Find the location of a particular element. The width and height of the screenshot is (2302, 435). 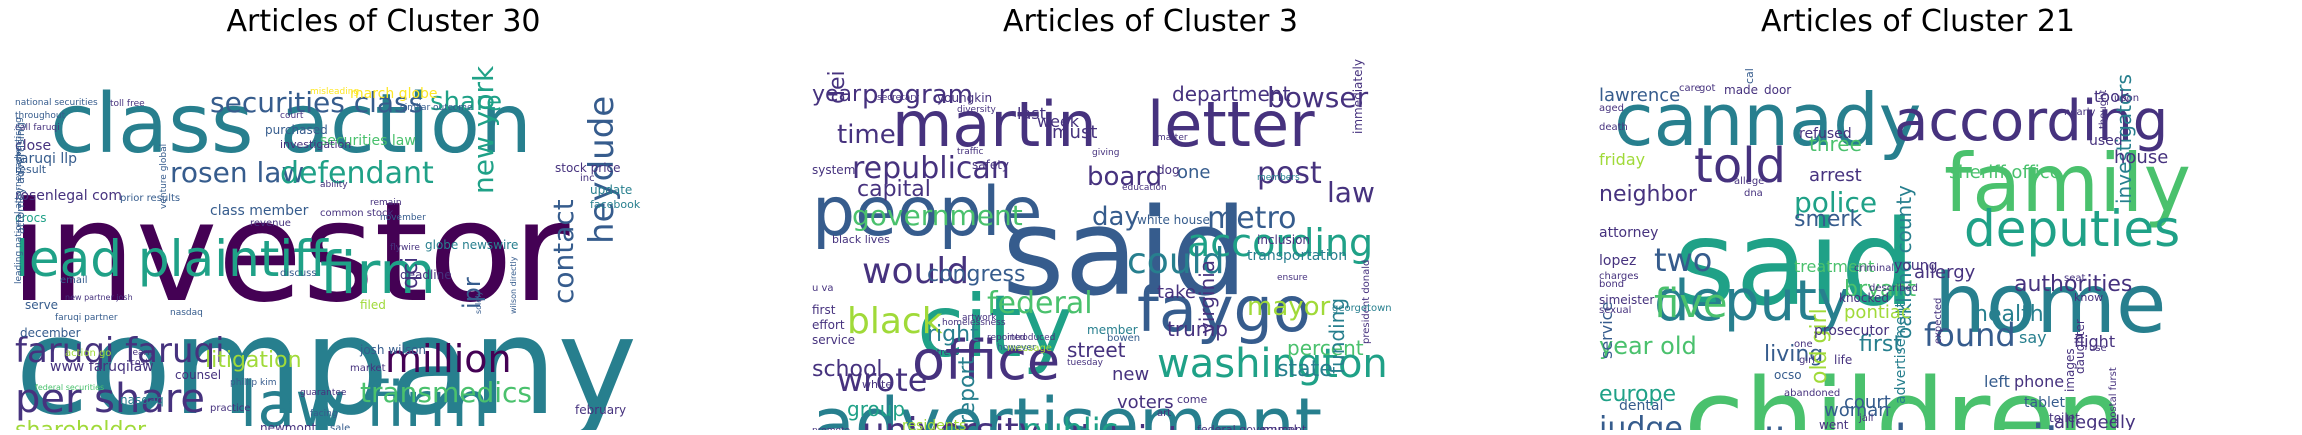

cloud-word: year old is located at coordinates (1648, 346).